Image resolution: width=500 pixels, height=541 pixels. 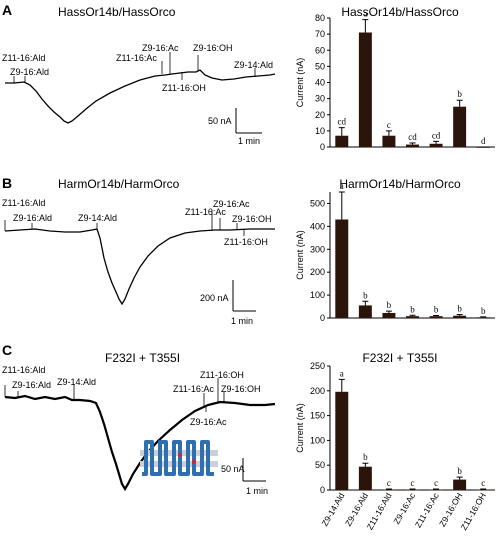 What do you see at coordinates (300, 255) in the screenshot?
I see `panel-b-y-axis-label: Current (nA)` at bounding box center [300, 255].